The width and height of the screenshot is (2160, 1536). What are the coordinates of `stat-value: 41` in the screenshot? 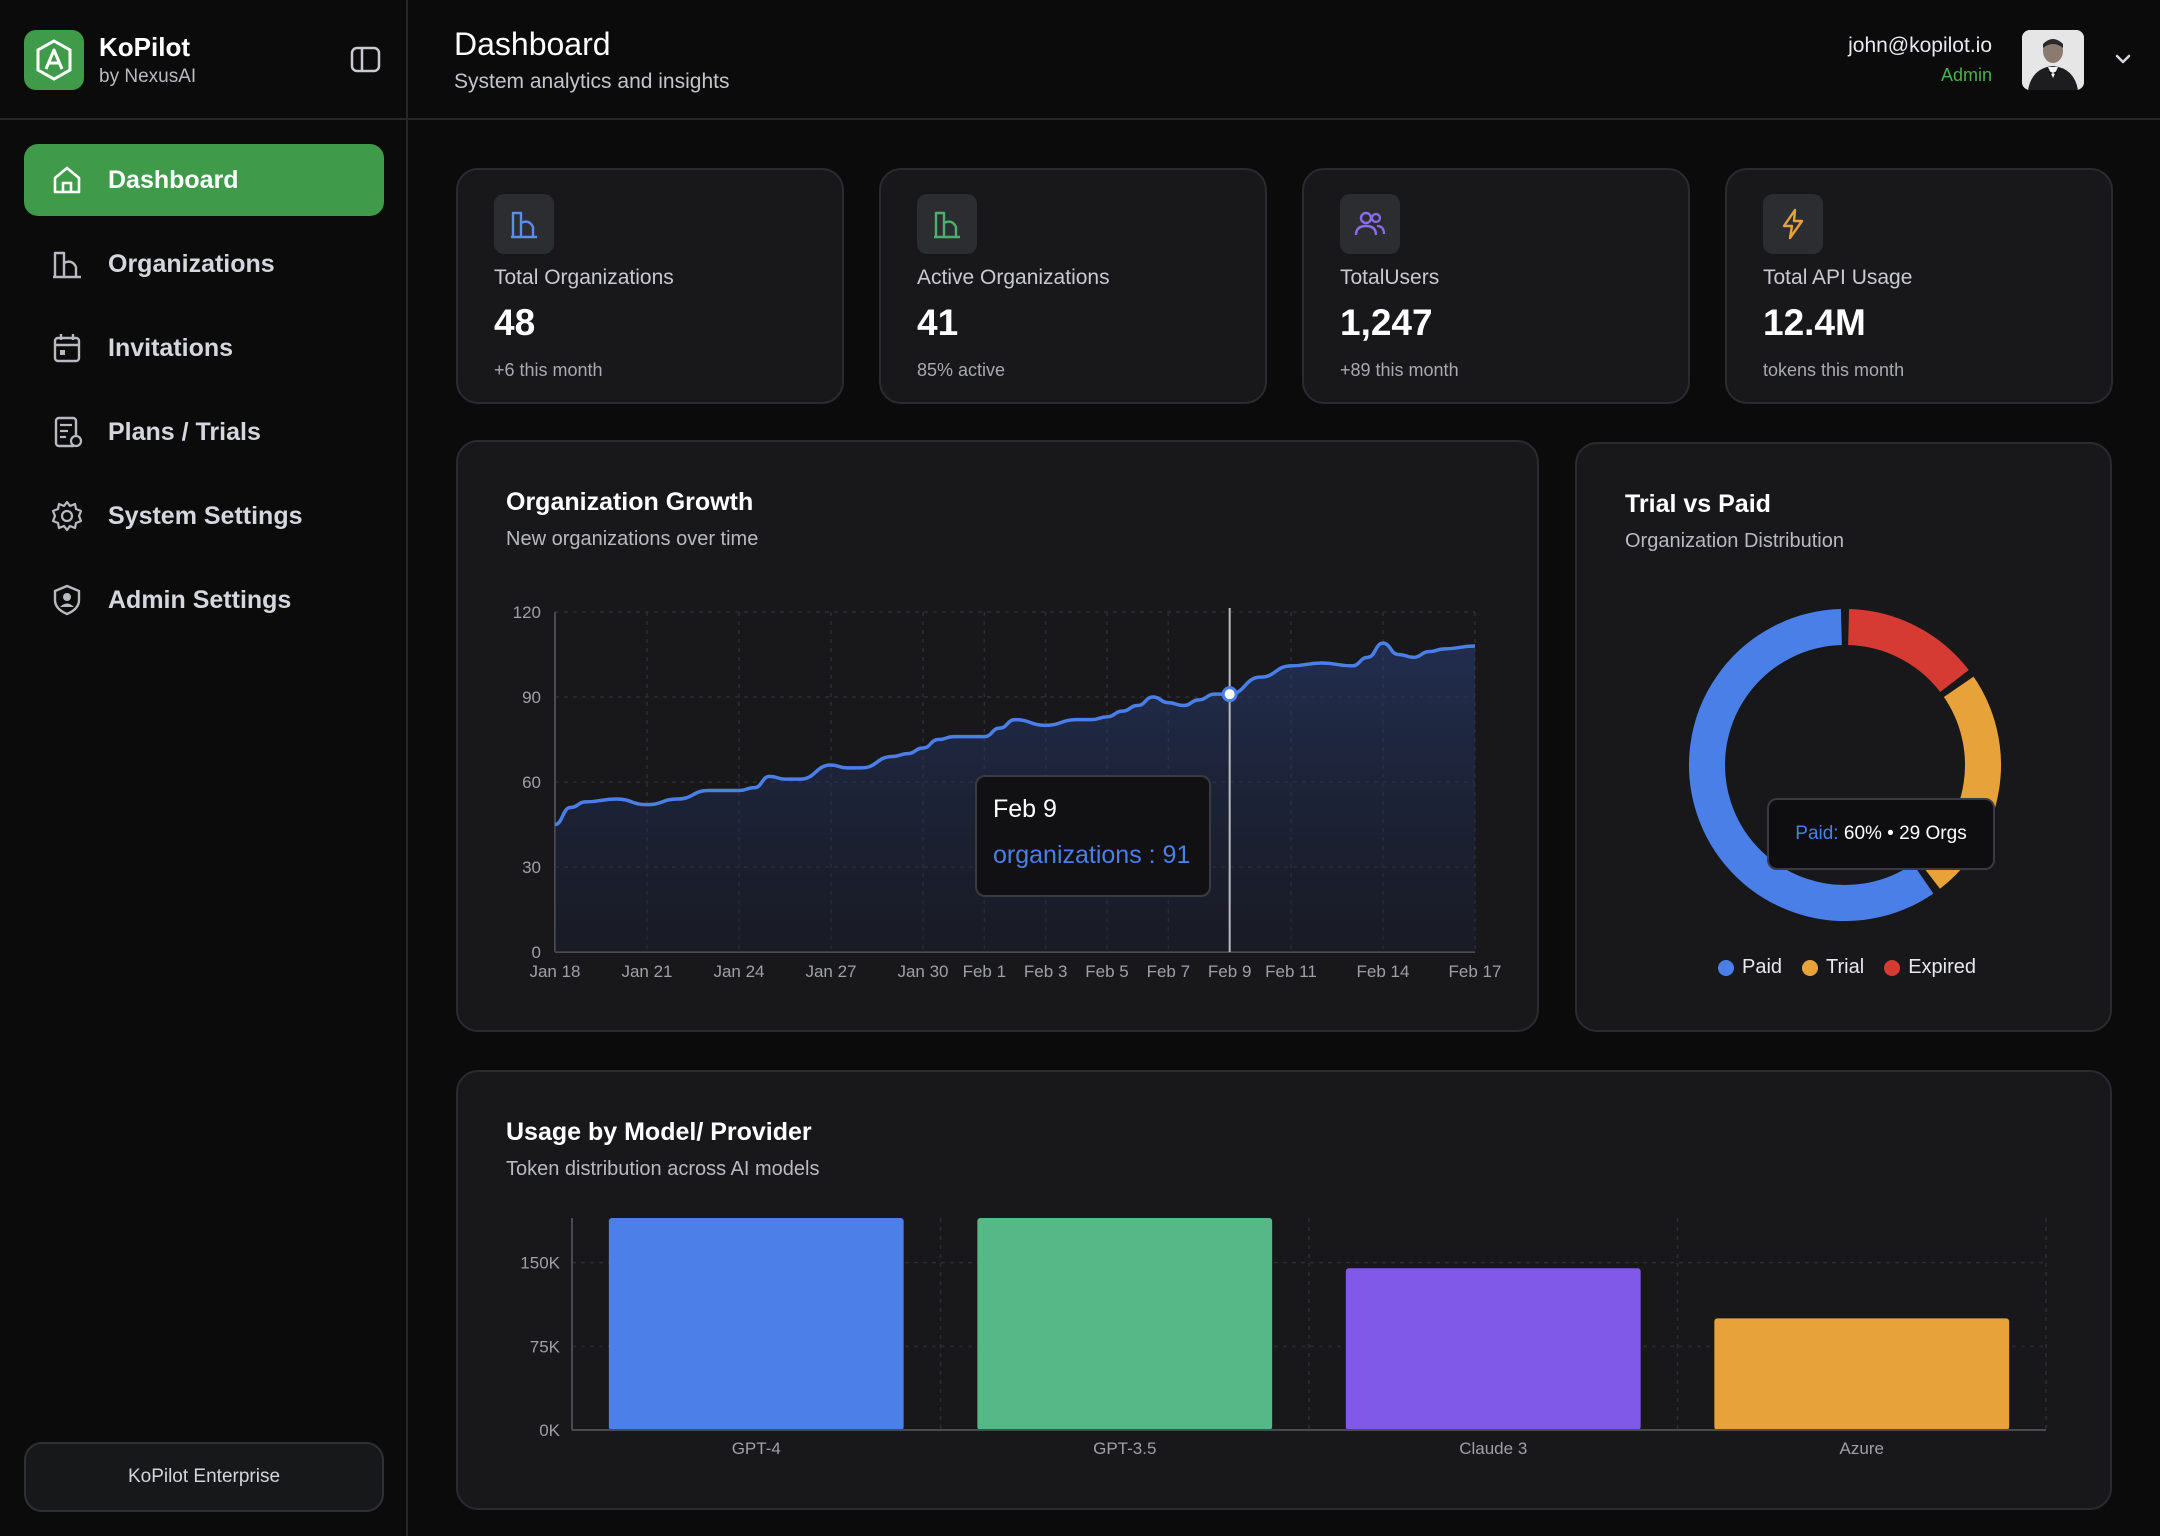 It's located at (938, 322).